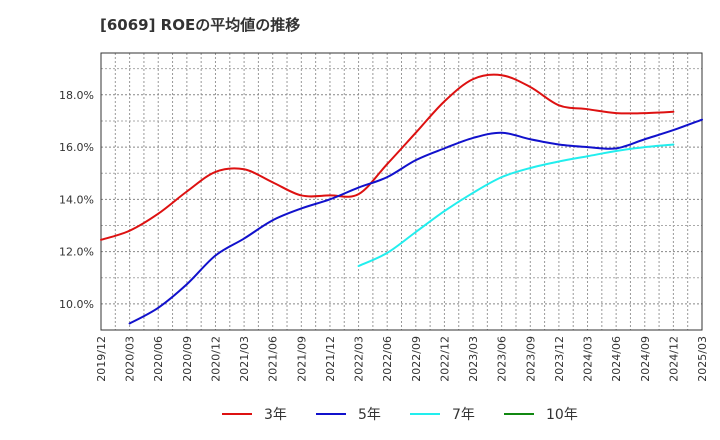 The image size is (720, 440). I want to click on x-tick-label: 2021/09, so click(301, 359).